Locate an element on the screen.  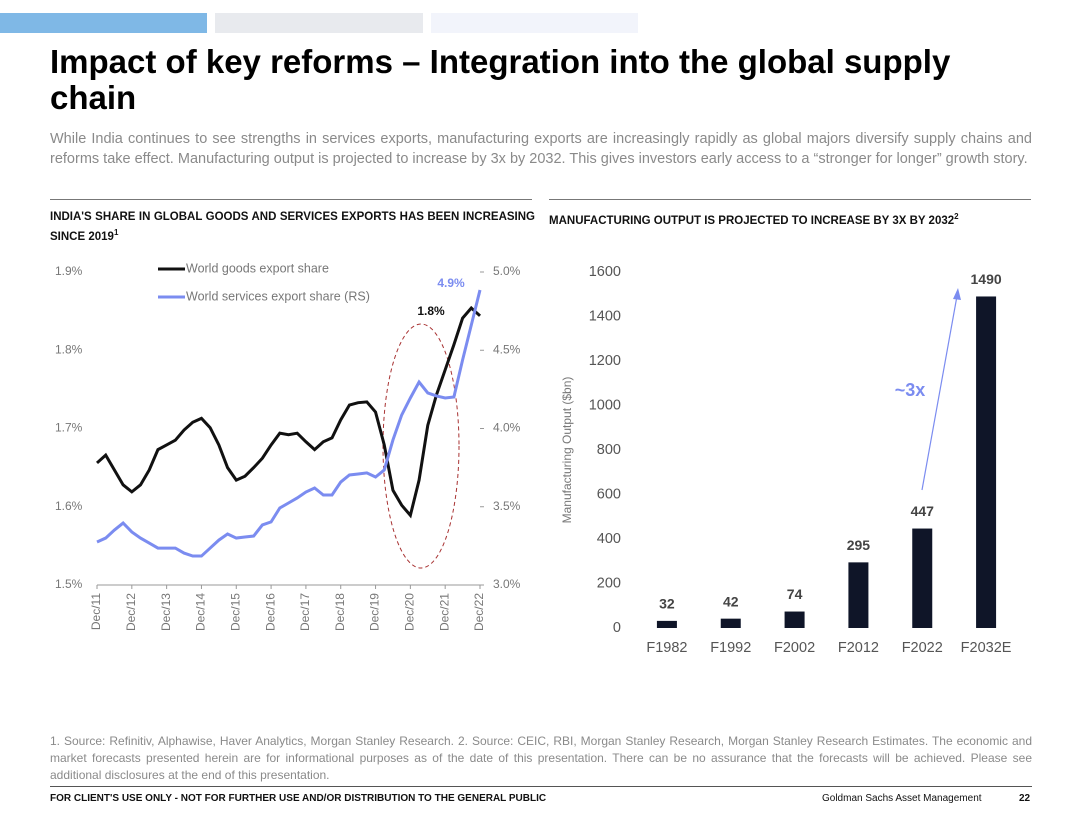
annotation: ~3x is located at coordinates (910, 390).